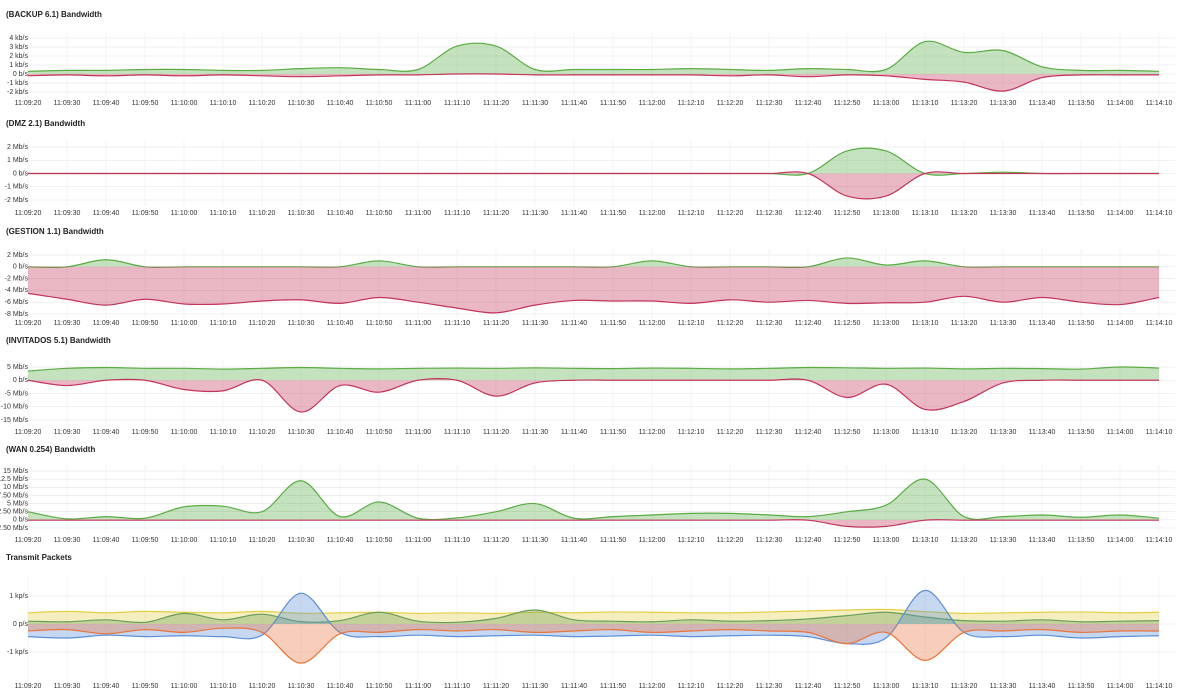 The width and height of the screenshot is (1200, 699). I want to click on y-tick-label: -1 kb/s, so click(18, 83).